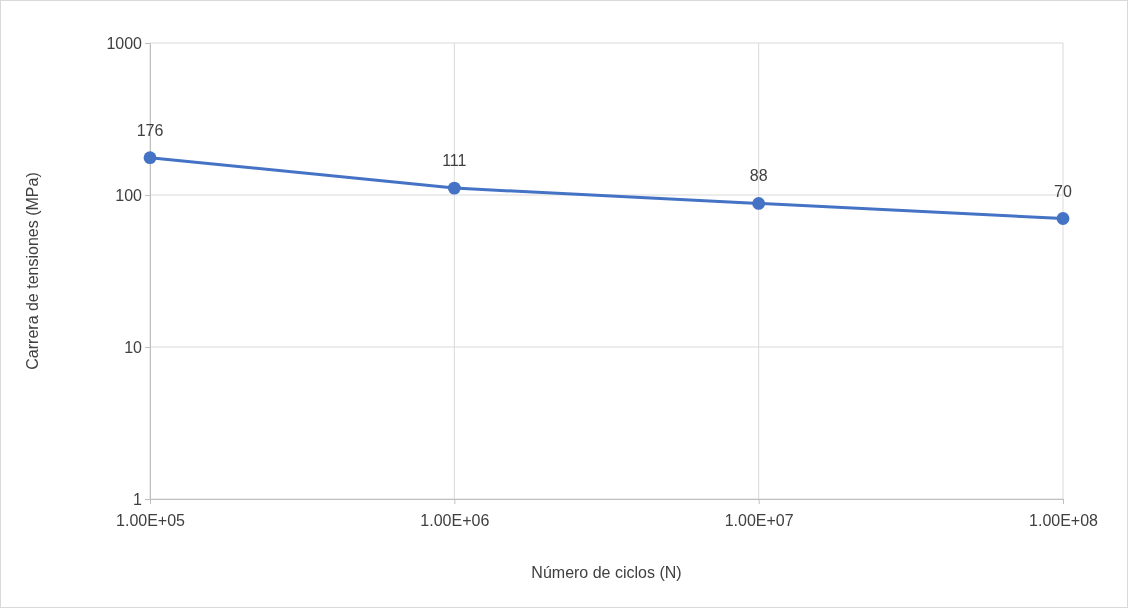 The width and height of the screenshot is (1129, 610). What do you see at coordinates (32, 271) in the screenshot?
I see `y-axis-title: Carrera de tensiones (MPa)` at bounding box center [32, 271].